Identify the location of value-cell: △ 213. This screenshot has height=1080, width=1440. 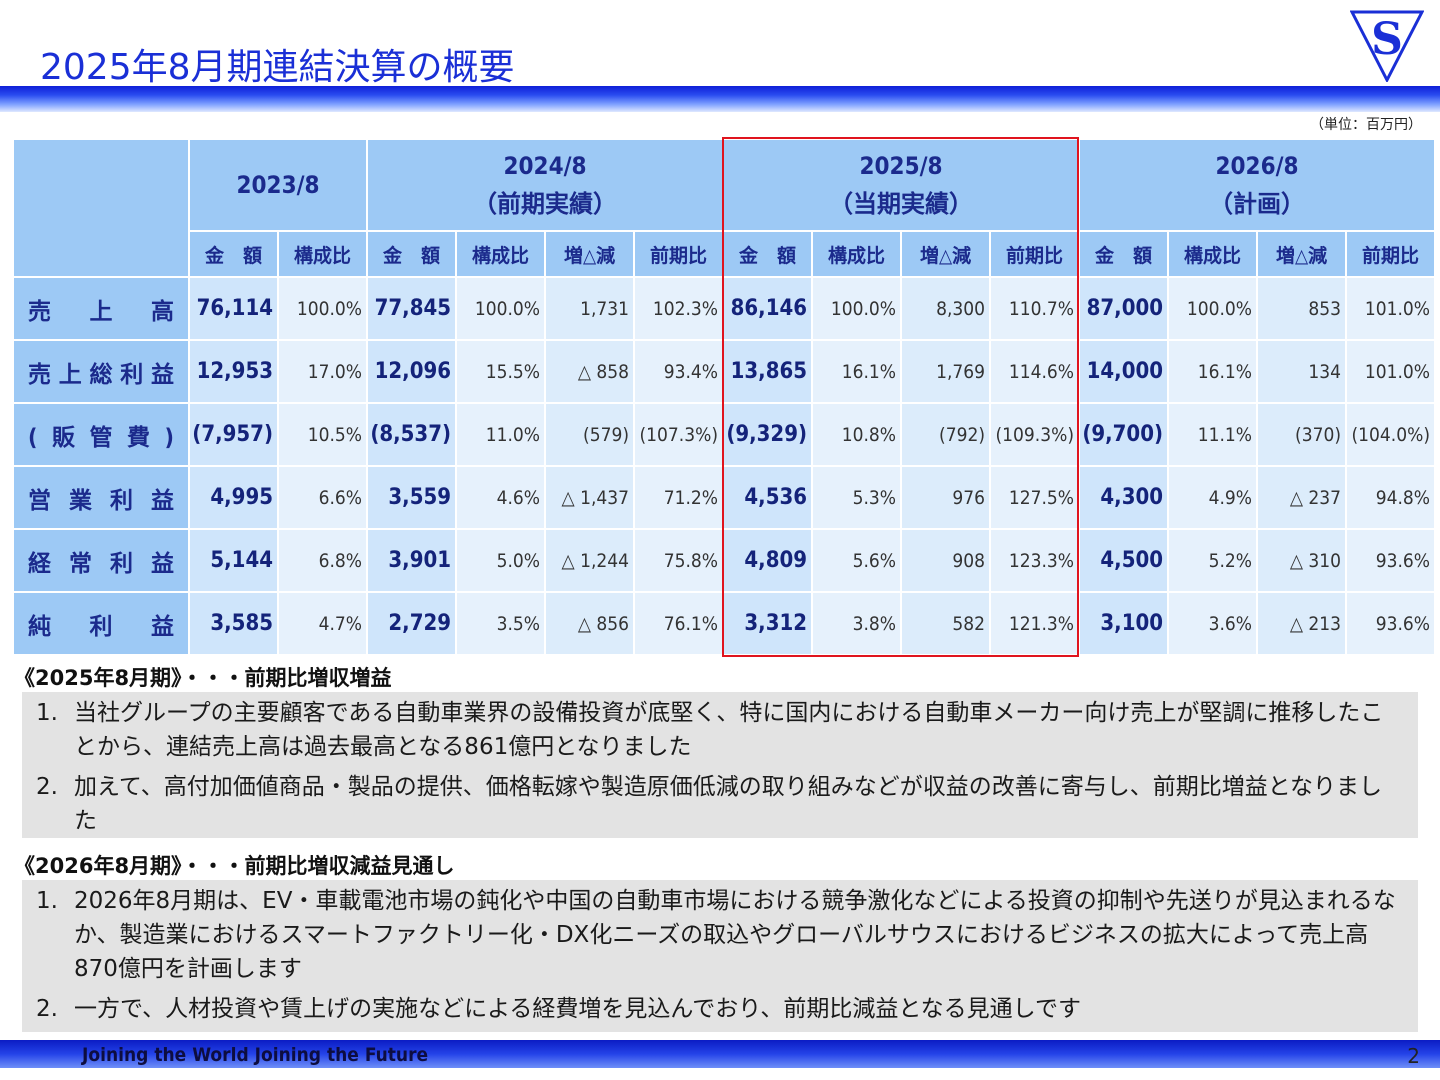
(1302, 623).